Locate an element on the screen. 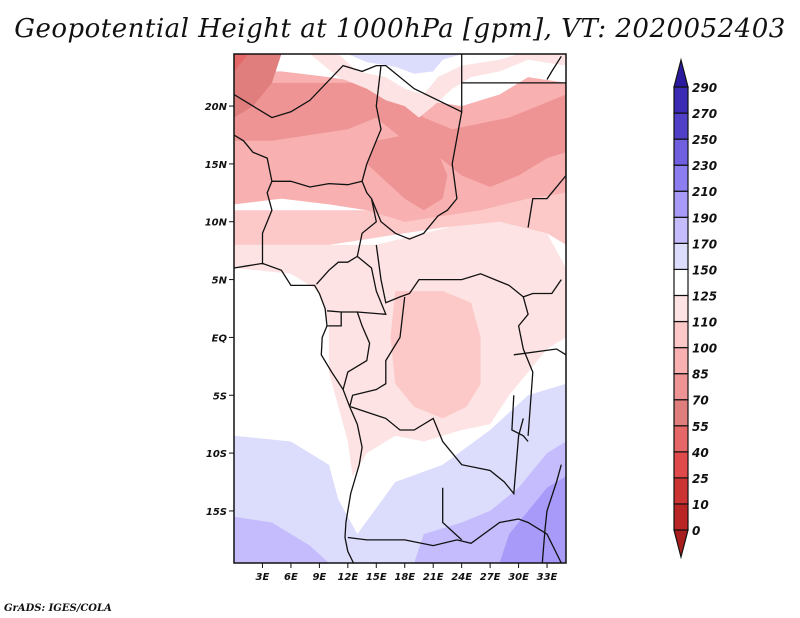  border-drc-south is located at coordinates (437, 451).